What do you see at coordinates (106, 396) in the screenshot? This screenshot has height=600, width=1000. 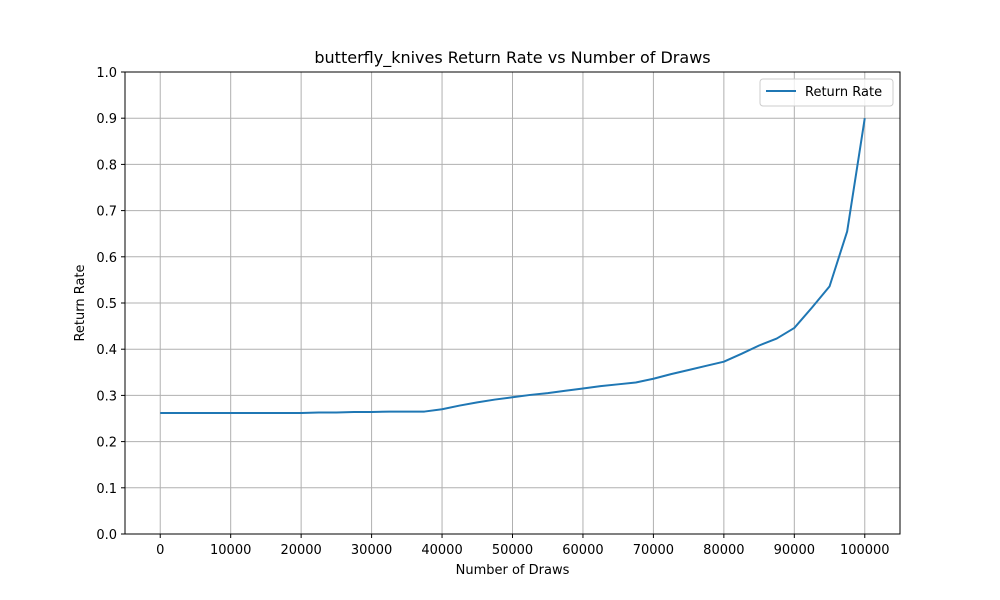 I see `y-tick-label: 0.3` at bounding box center [106, 396].